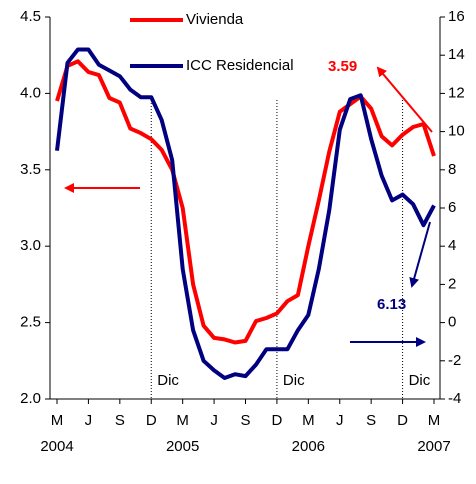 The height and width of the screenshot is (484, 476). Describe the element at coordinates (404, 99) in the screenshot. I see `arrow-vivienda-label` at that location.